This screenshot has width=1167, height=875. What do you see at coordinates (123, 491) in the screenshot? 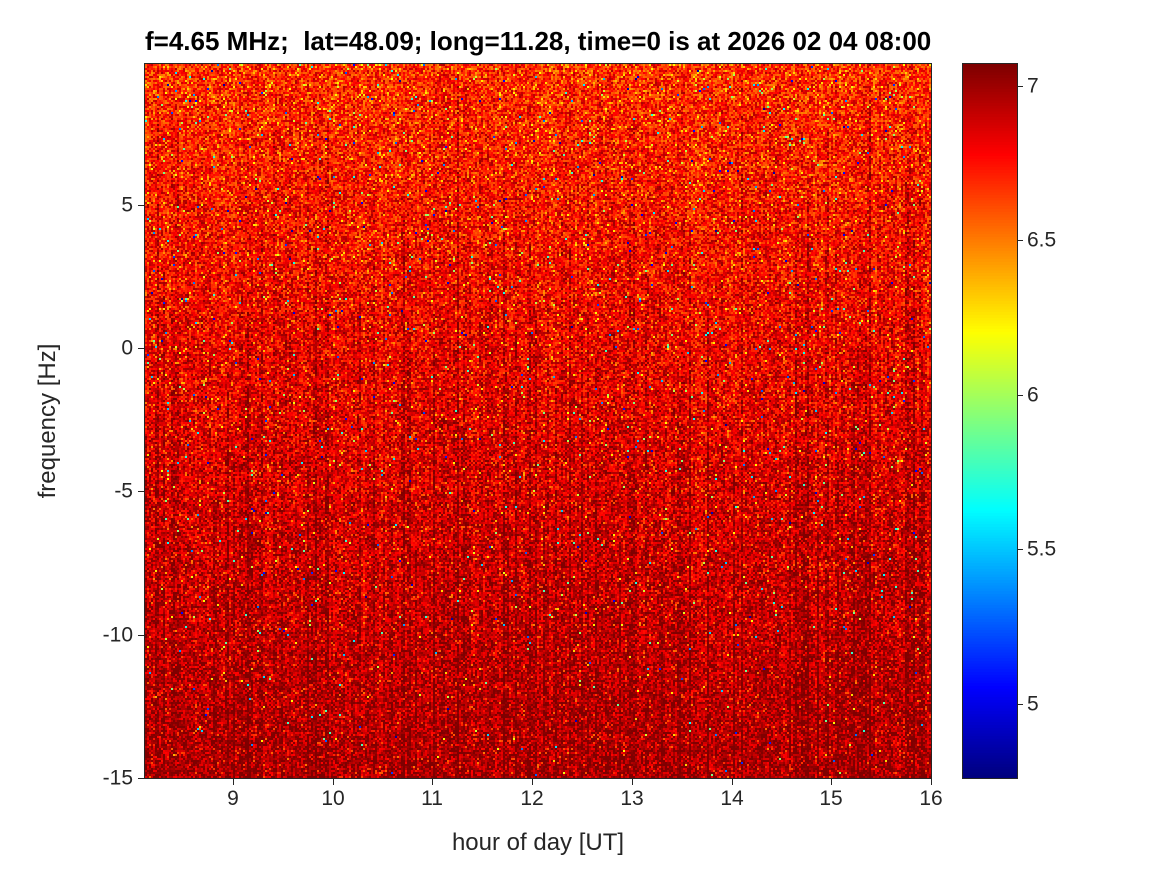
I see `y-tick-label: -5` at bounding box center [123, 491].